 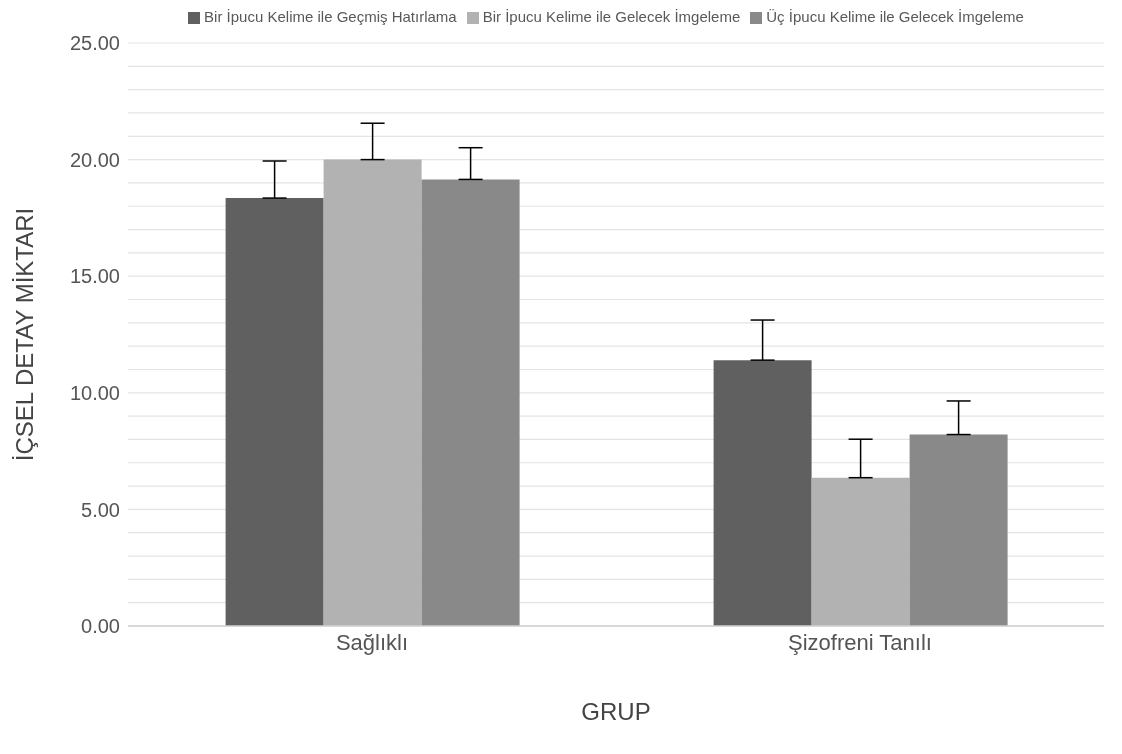 What do you see at coordinates (94, 392) in the screenshot?
I see `y-tick-label: 10.00` at bounding box center [94, 392].